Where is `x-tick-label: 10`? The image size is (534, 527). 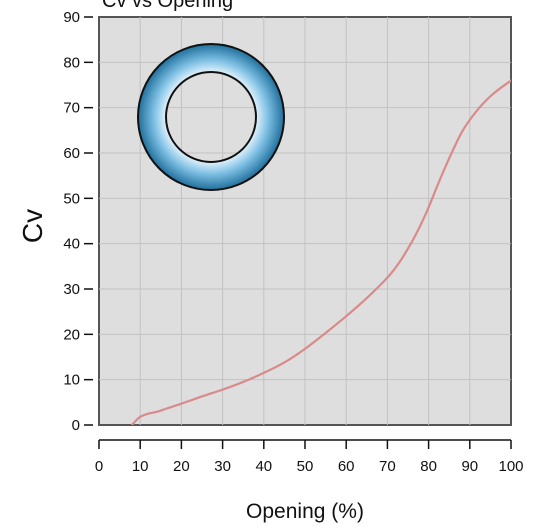 x-tick-label: 10 is located at coordinates (140, 466).